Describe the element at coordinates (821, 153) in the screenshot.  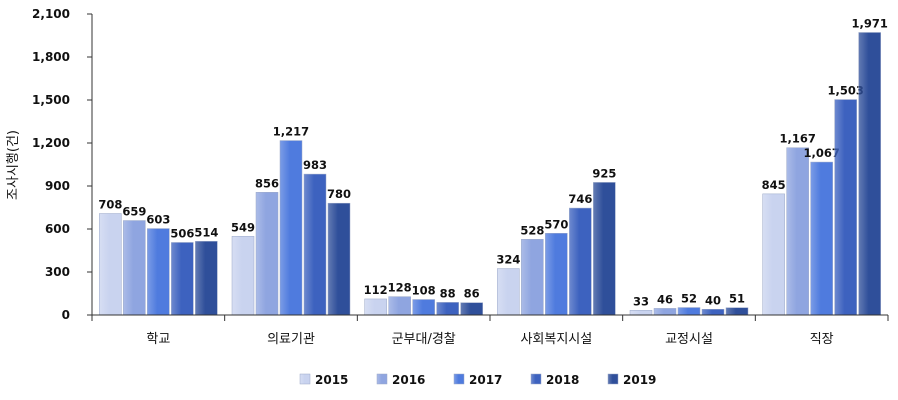
I see `data-label: 1,067` at that location.